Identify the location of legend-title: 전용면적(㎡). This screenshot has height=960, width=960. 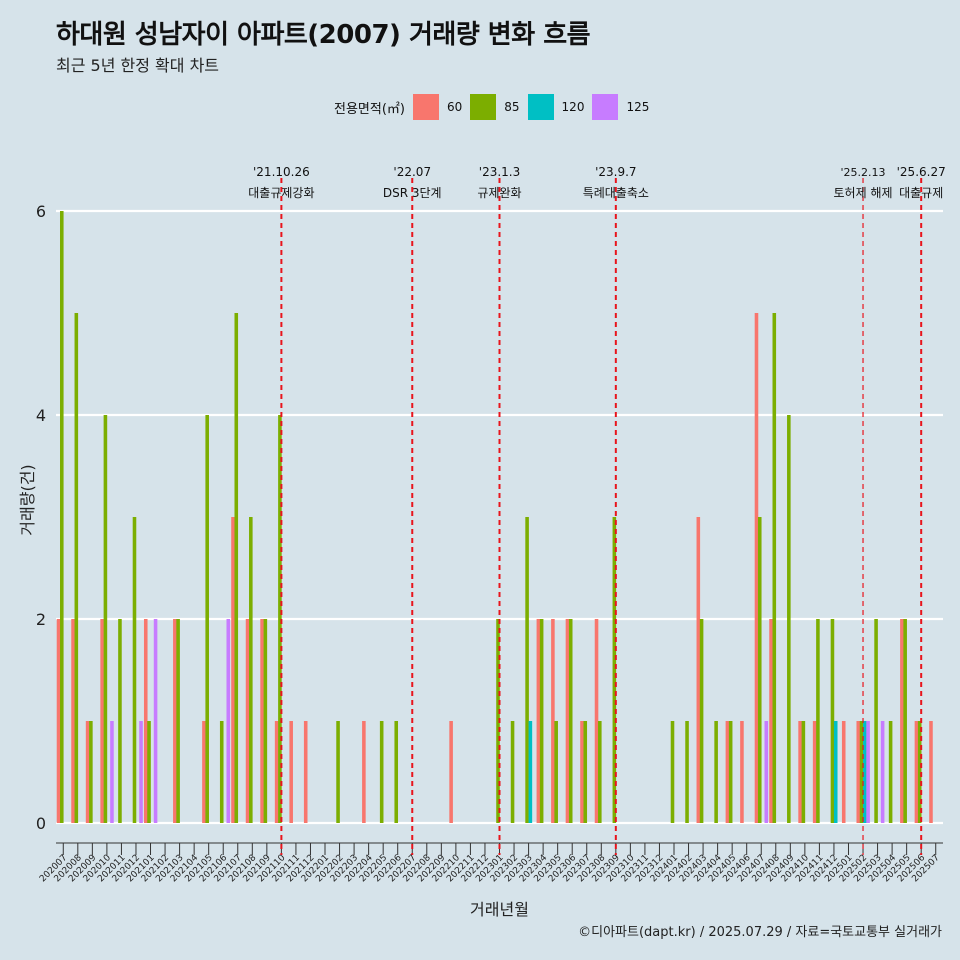
(369, 109).